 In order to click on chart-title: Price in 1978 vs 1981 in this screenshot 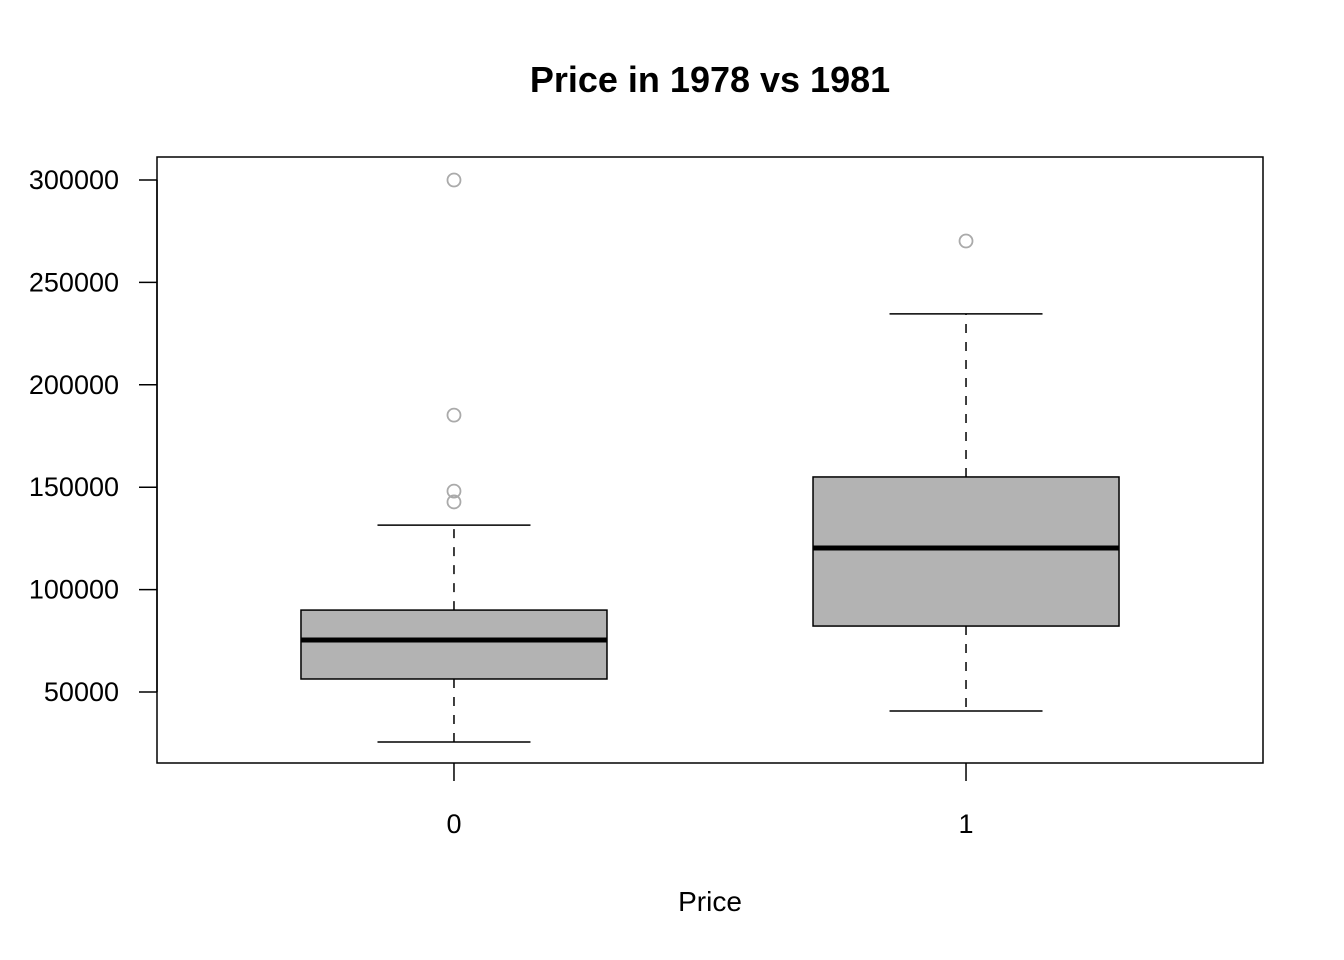, I will do `click(710, 79)`.